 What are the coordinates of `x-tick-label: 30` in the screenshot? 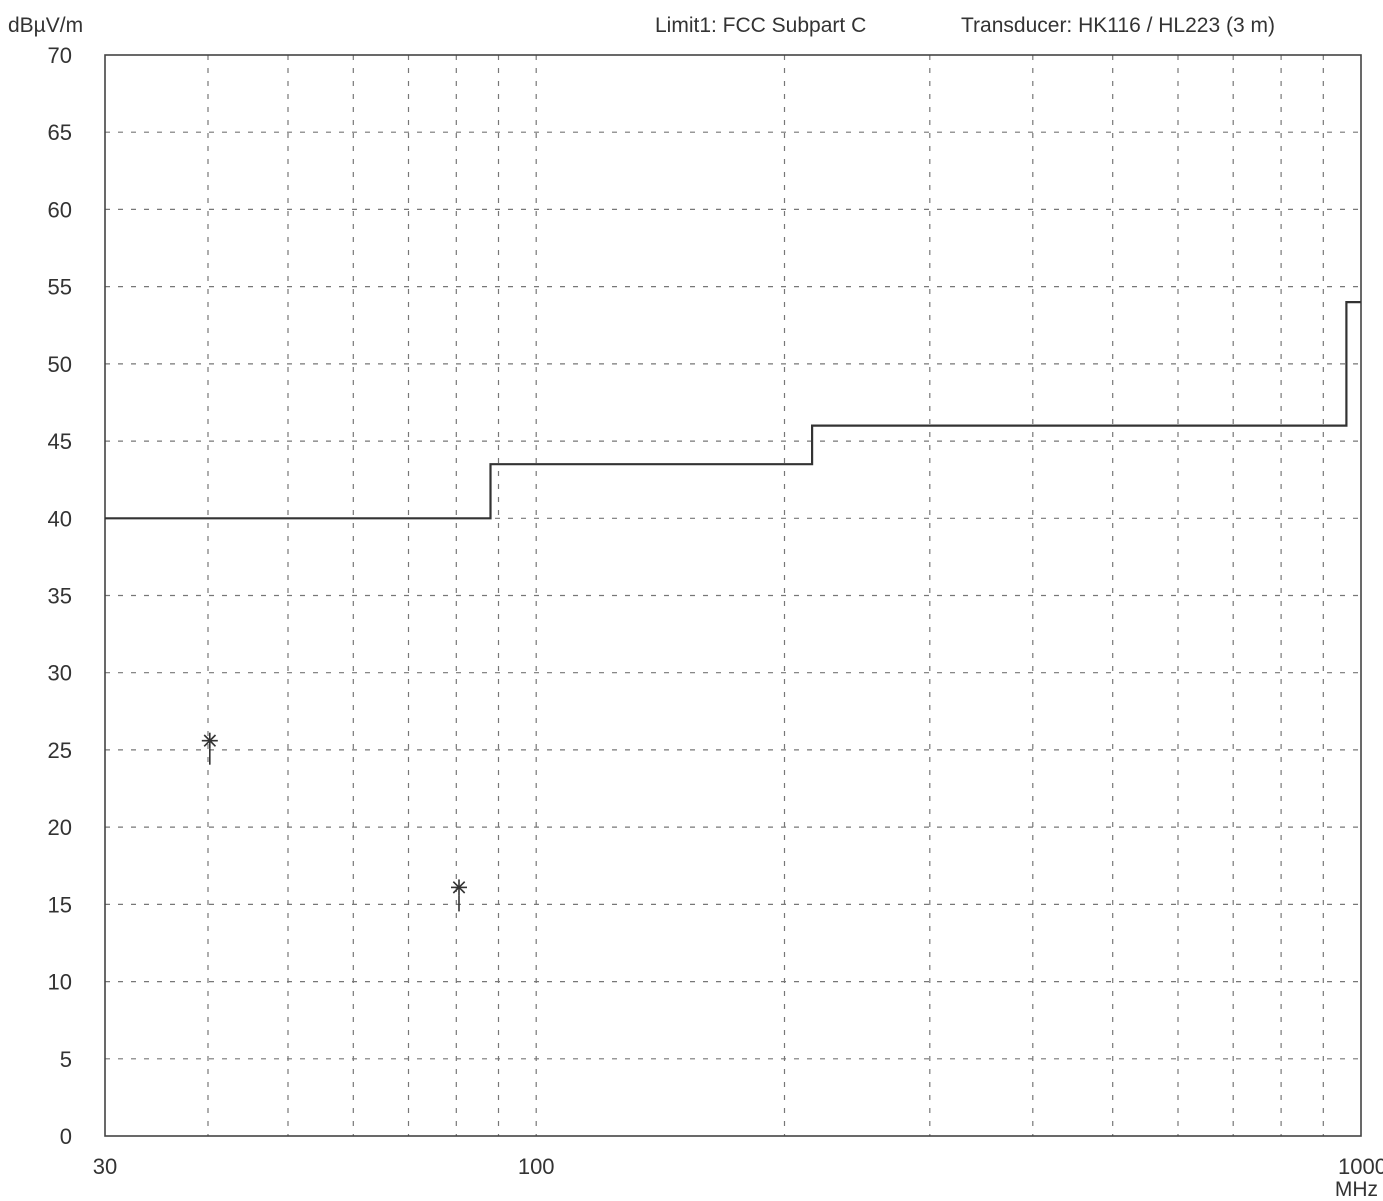 It's located at (105, 1166).